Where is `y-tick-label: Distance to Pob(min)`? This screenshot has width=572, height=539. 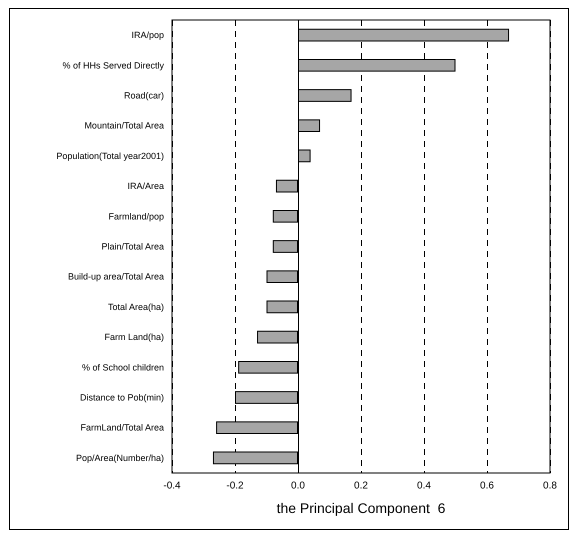 y-tick-label: Distance to Pob(min) is located at coordinates (122, 397).